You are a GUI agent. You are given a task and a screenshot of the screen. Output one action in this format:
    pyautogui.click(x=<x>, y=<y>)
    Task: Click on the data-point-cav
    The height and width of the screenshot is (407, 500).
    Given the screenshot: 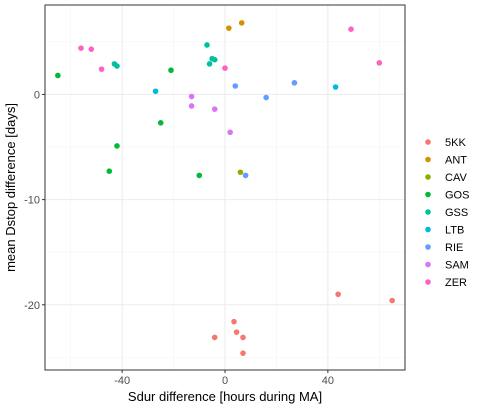 What is the action you would take?
    pyautogui.click(x=240, y=172)
    